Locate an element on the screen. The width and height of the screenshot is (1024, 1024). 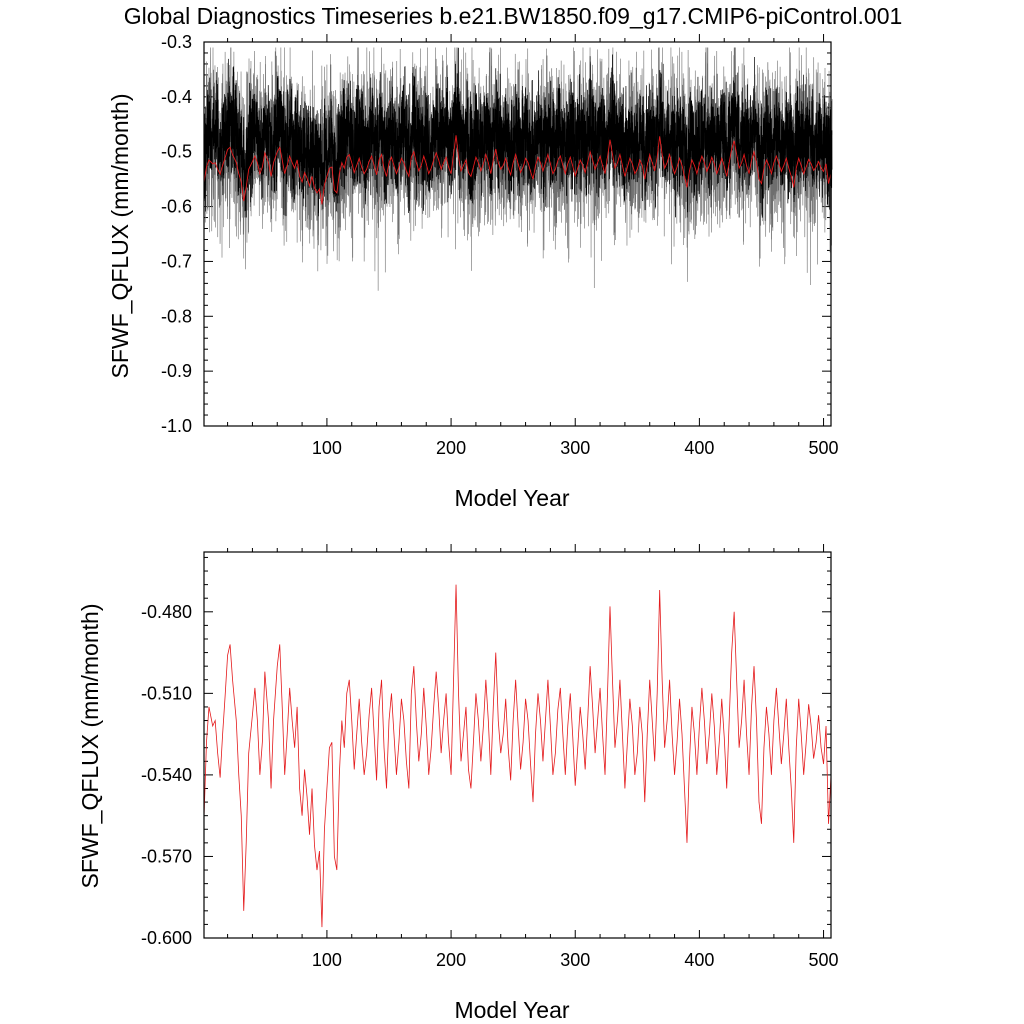
y-tick-label: -0.6 is located at coordinates (176, 207).